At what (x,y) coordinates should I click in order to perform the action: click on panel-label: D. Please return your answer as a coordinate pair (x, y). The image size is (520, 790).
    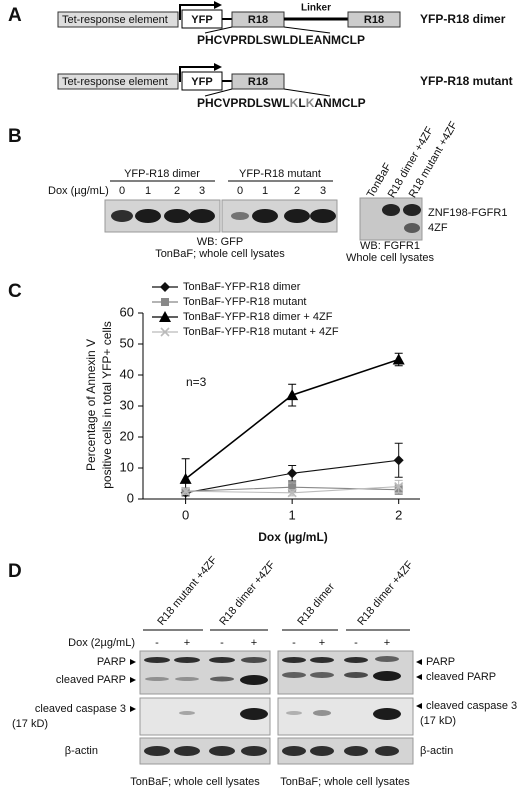
    Looking at the image, I should click on (15, 571).